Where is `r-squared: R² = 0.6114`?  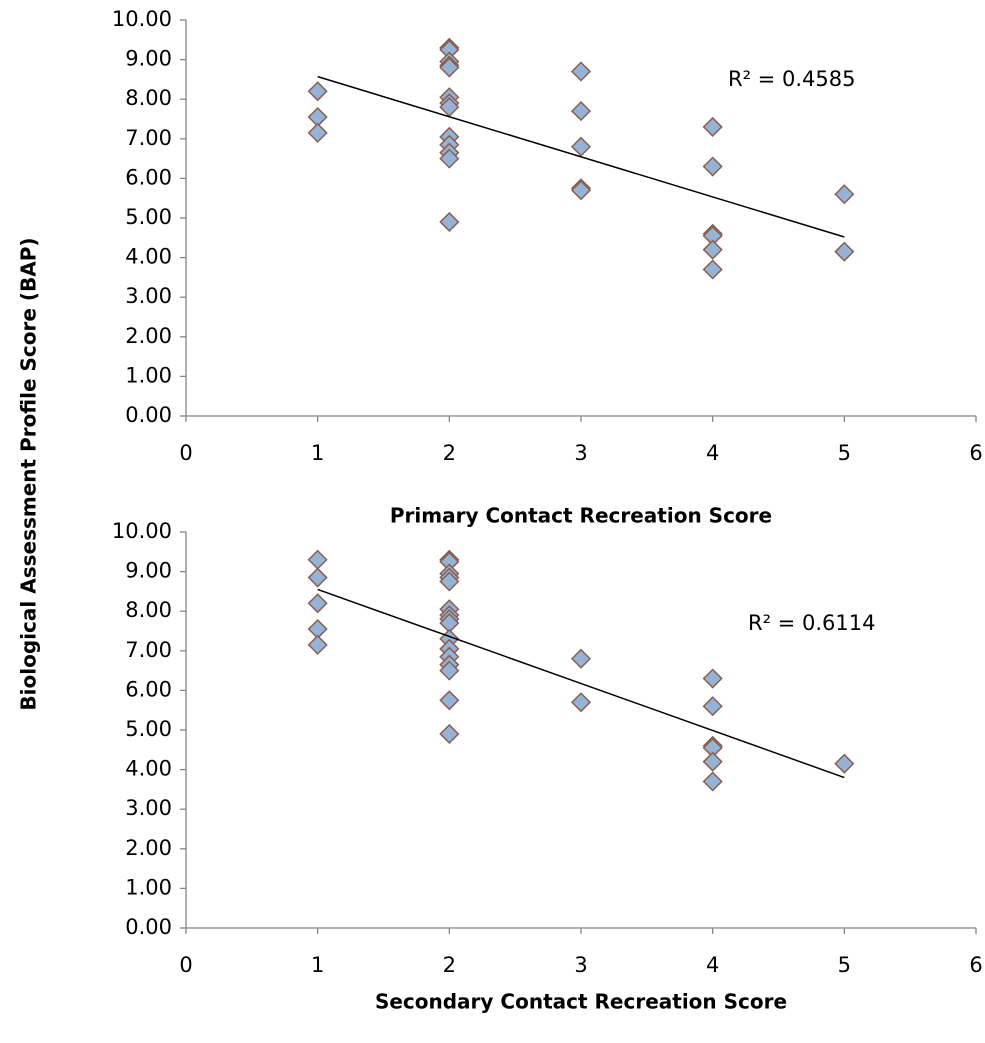
r-squared: R² = 0.6114 is located at coordinates (811, 623).